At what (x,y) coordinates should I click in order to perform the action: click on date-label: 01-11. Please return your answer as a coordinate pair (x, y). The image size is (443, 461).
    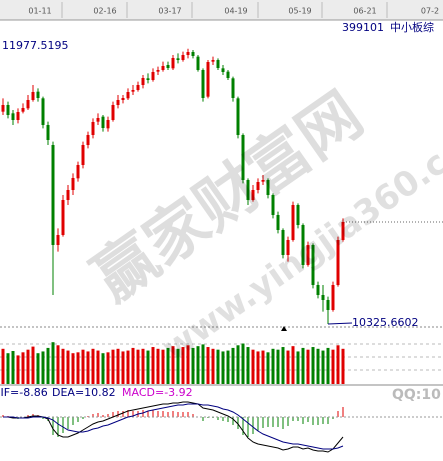
    Looking at the image, I should click on (39, 11).